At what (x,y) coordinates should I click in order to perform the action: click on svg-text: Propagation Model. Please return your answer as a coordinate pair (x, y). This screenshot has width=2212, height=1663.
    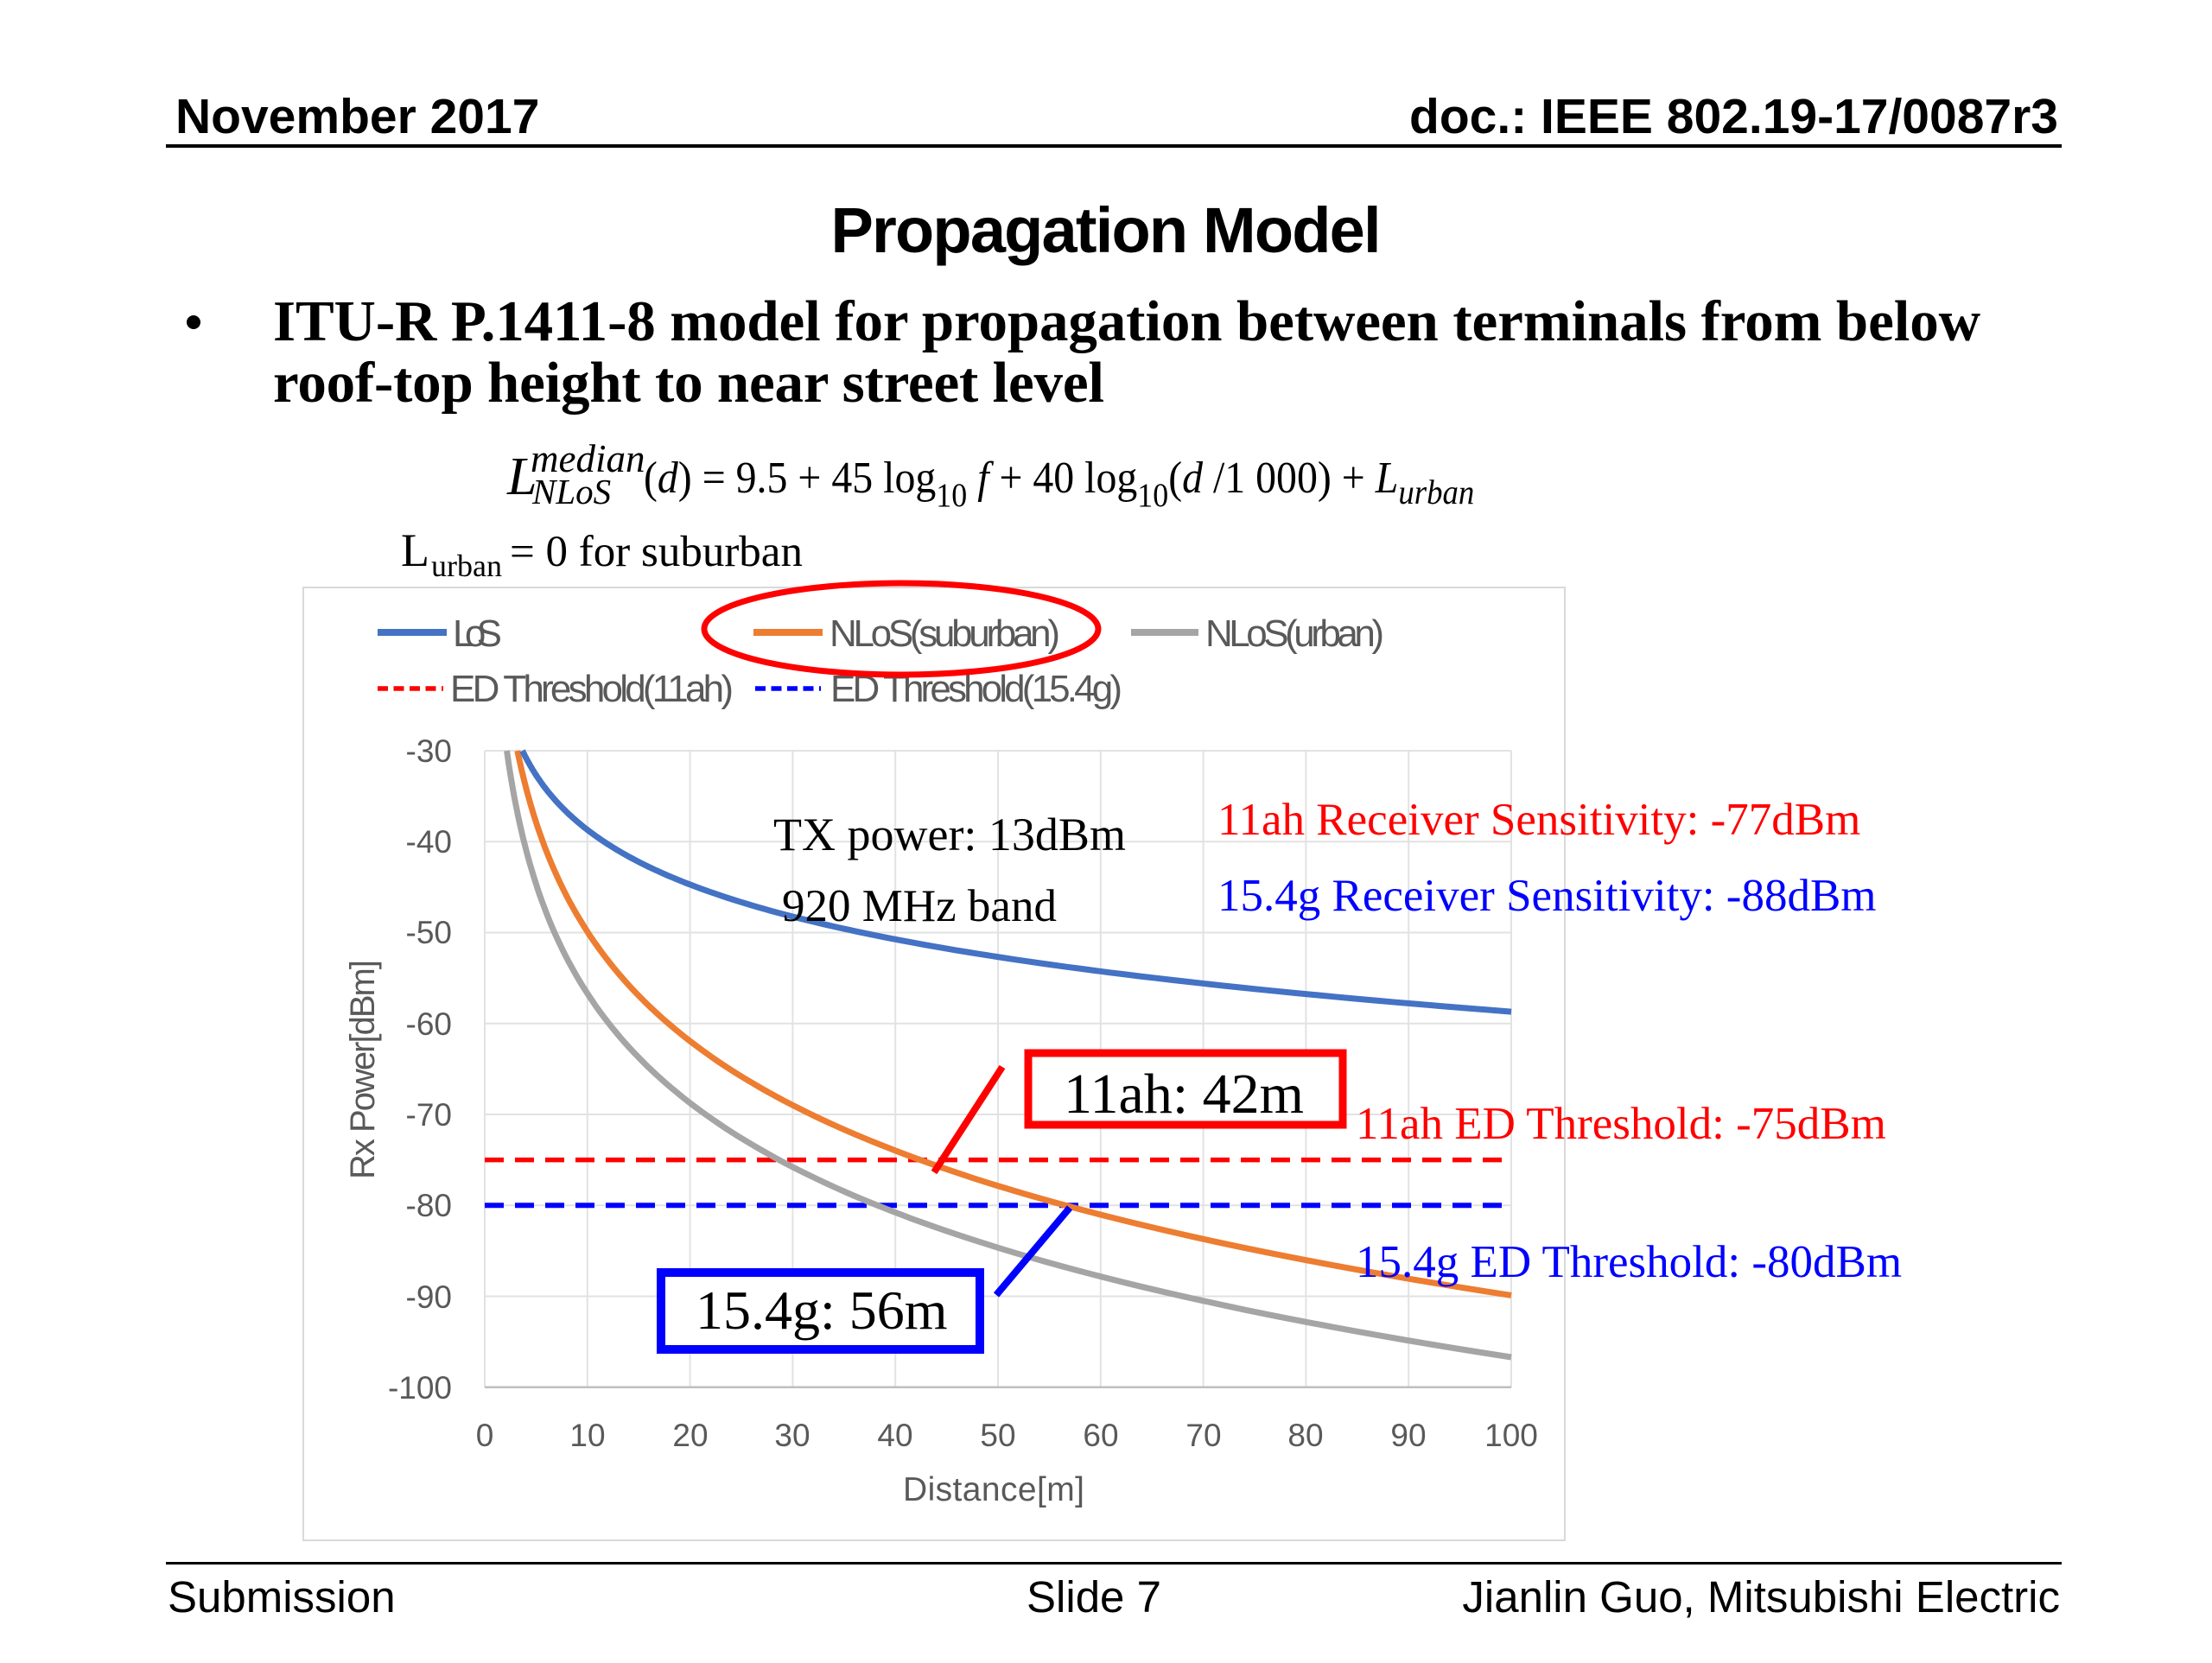
    Looking at the image, I should click on (1106, 230).